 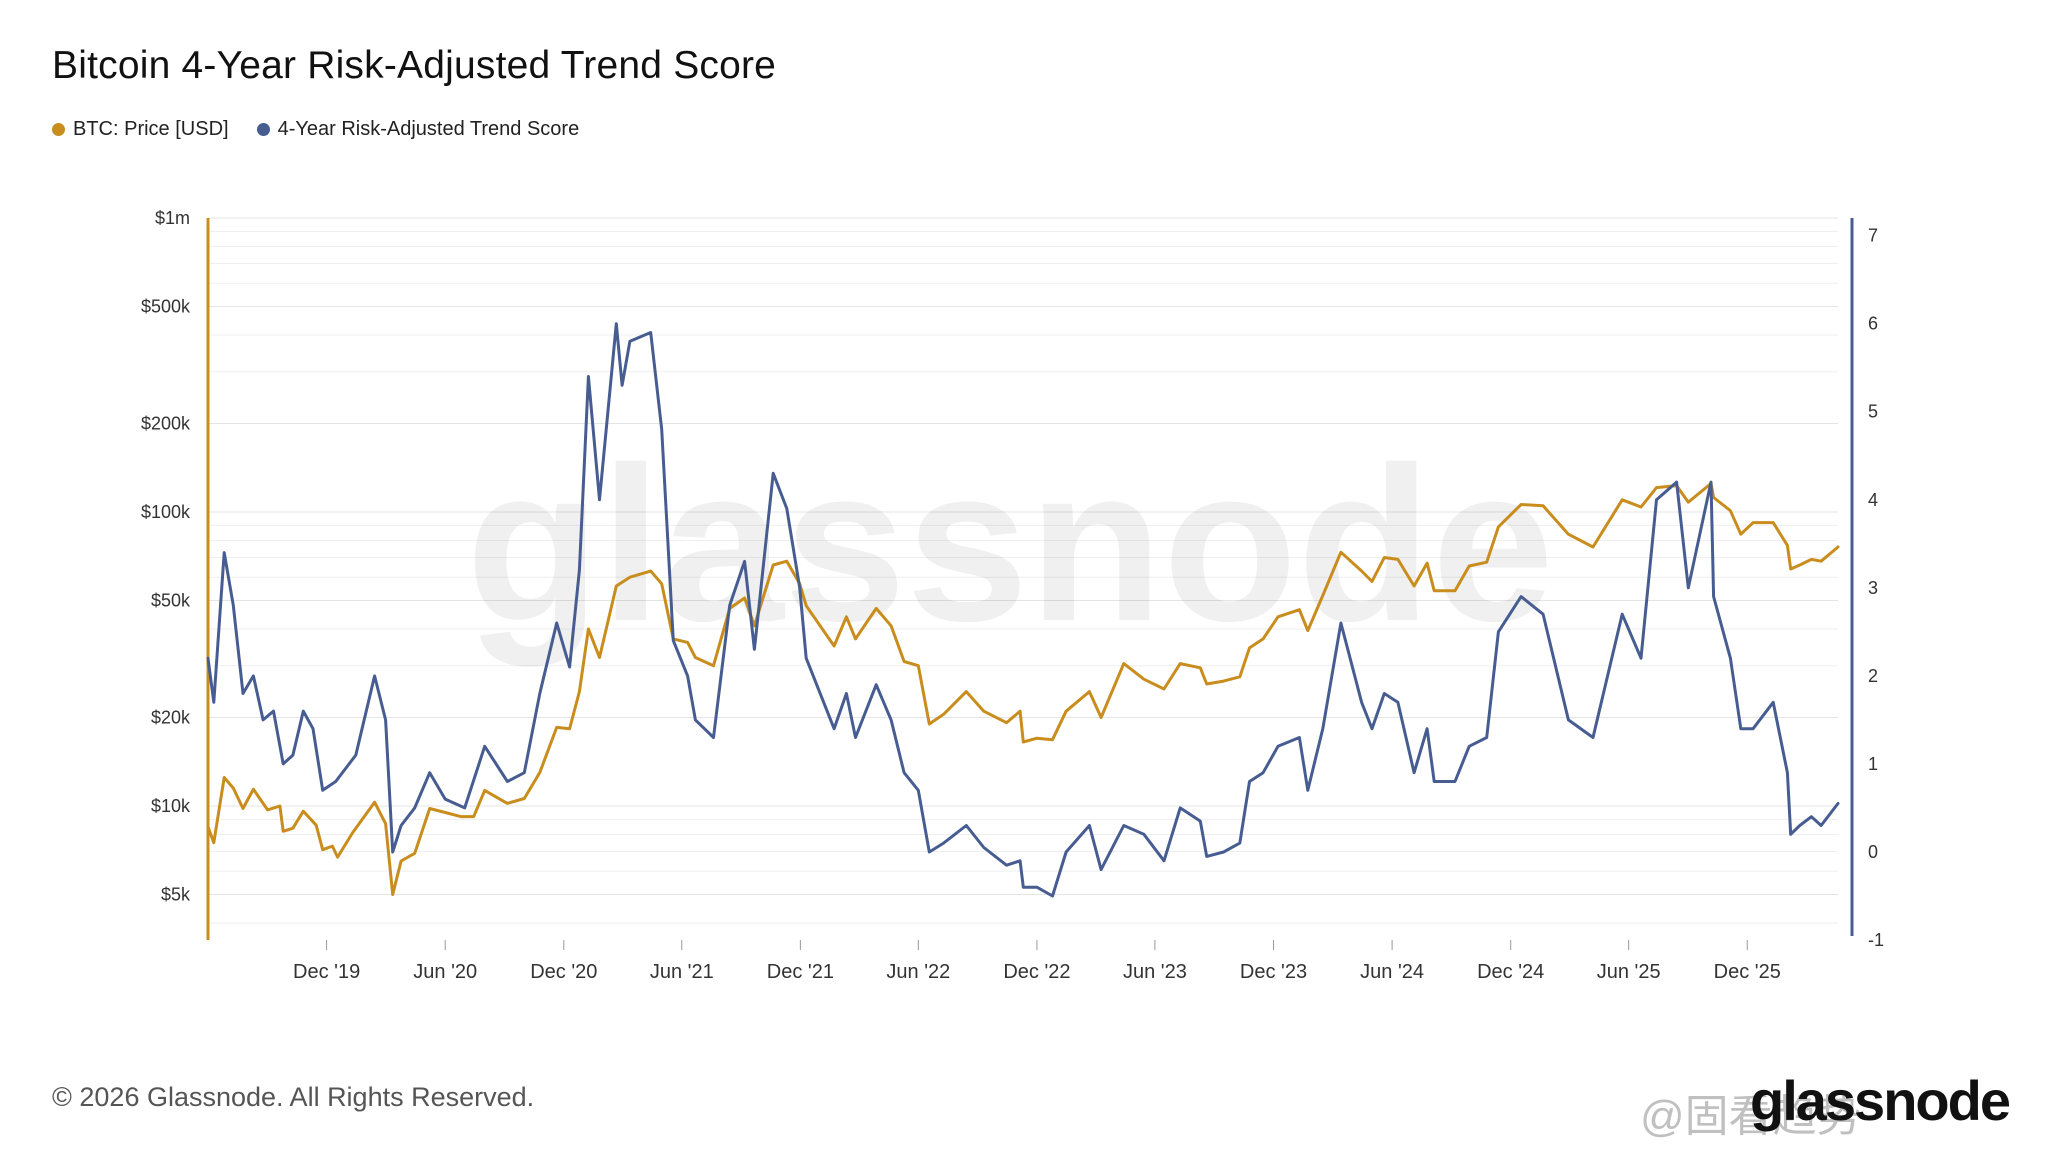 I want to click on left-axis-tick-label: $20k, so click(x=171, y=717).